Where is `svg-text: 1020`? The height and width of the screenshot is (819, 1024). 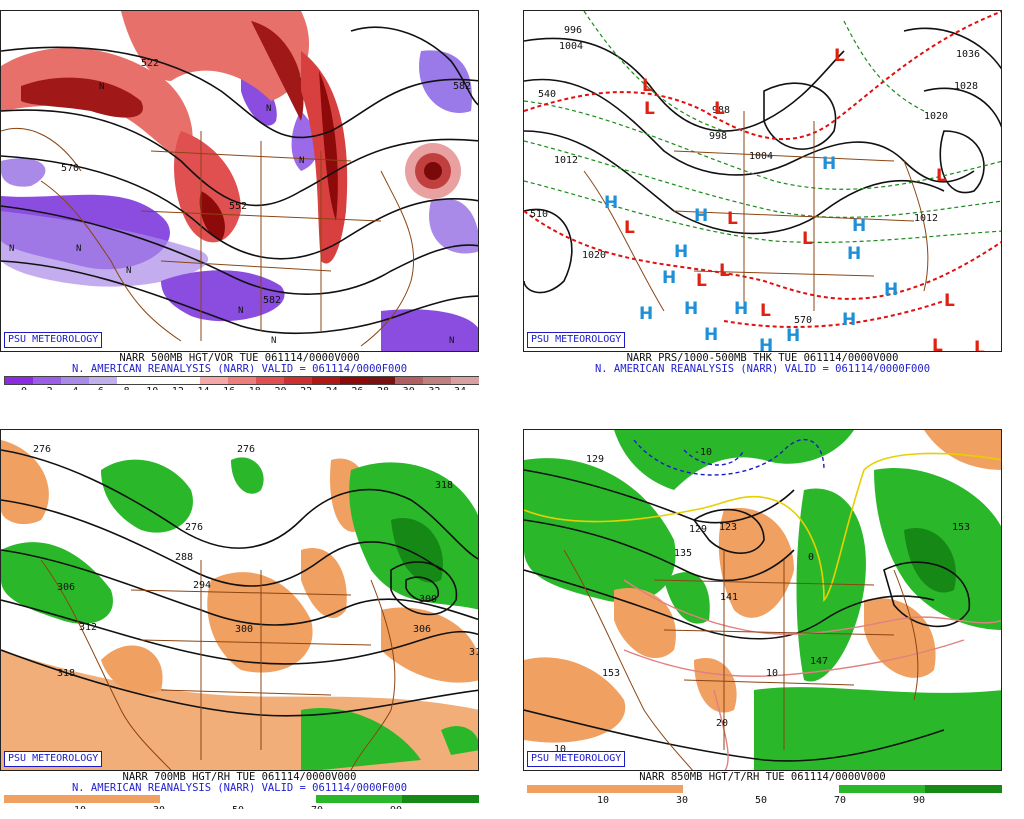 svg-text: 1020 is located at coordinates (594, 255).